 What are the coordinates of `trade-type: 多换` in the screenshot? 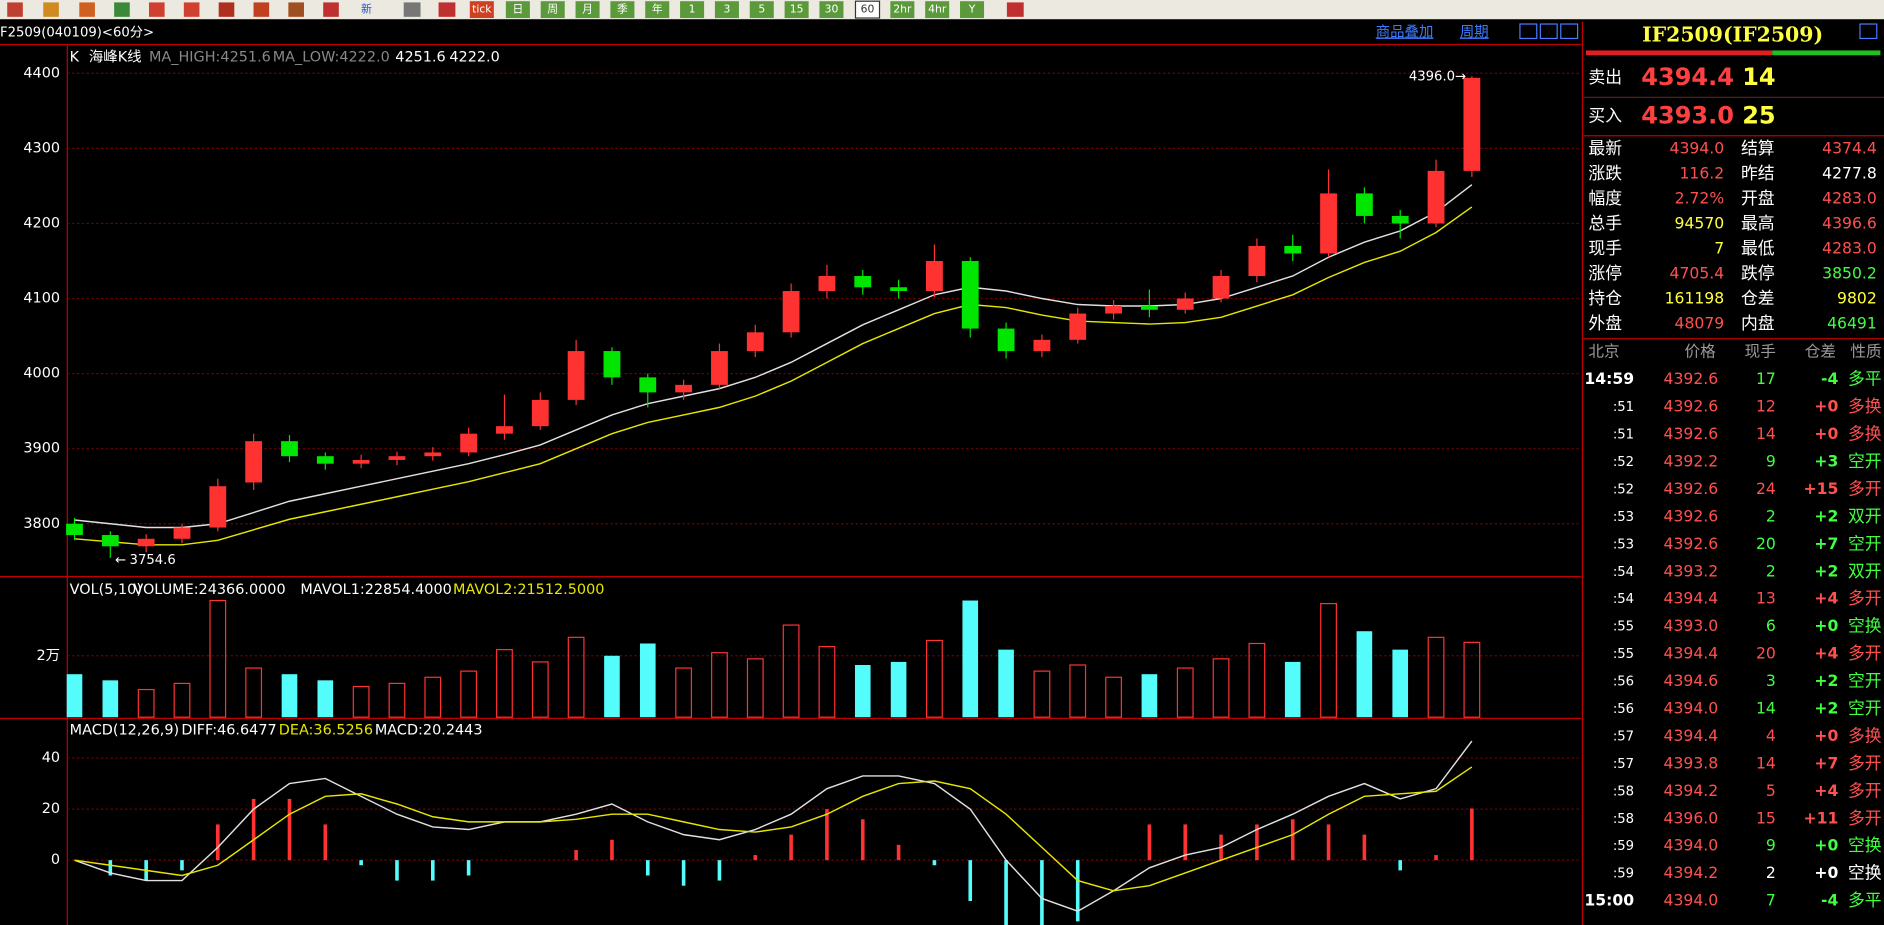 It's located at (1865, 735).